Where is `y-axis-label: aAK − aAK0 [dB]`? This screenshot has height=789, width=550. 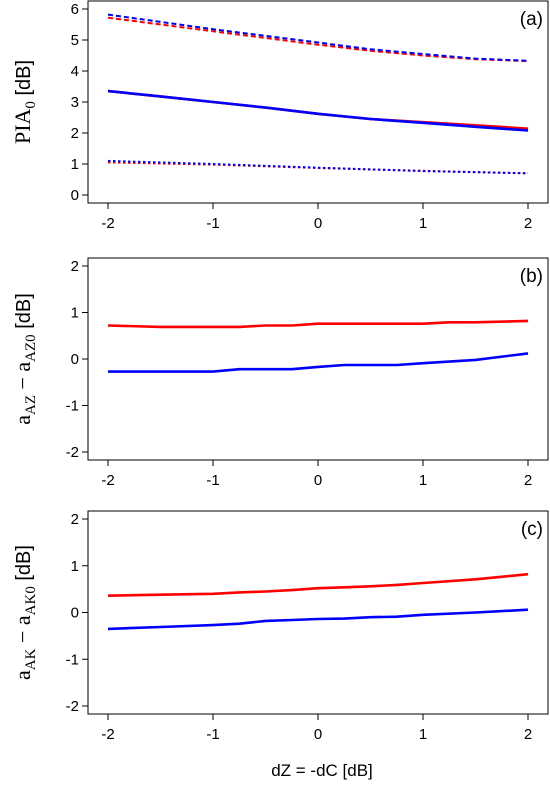
y-axis-label: aAK − aAK0 [dB] is located at coordinates (24, 612).